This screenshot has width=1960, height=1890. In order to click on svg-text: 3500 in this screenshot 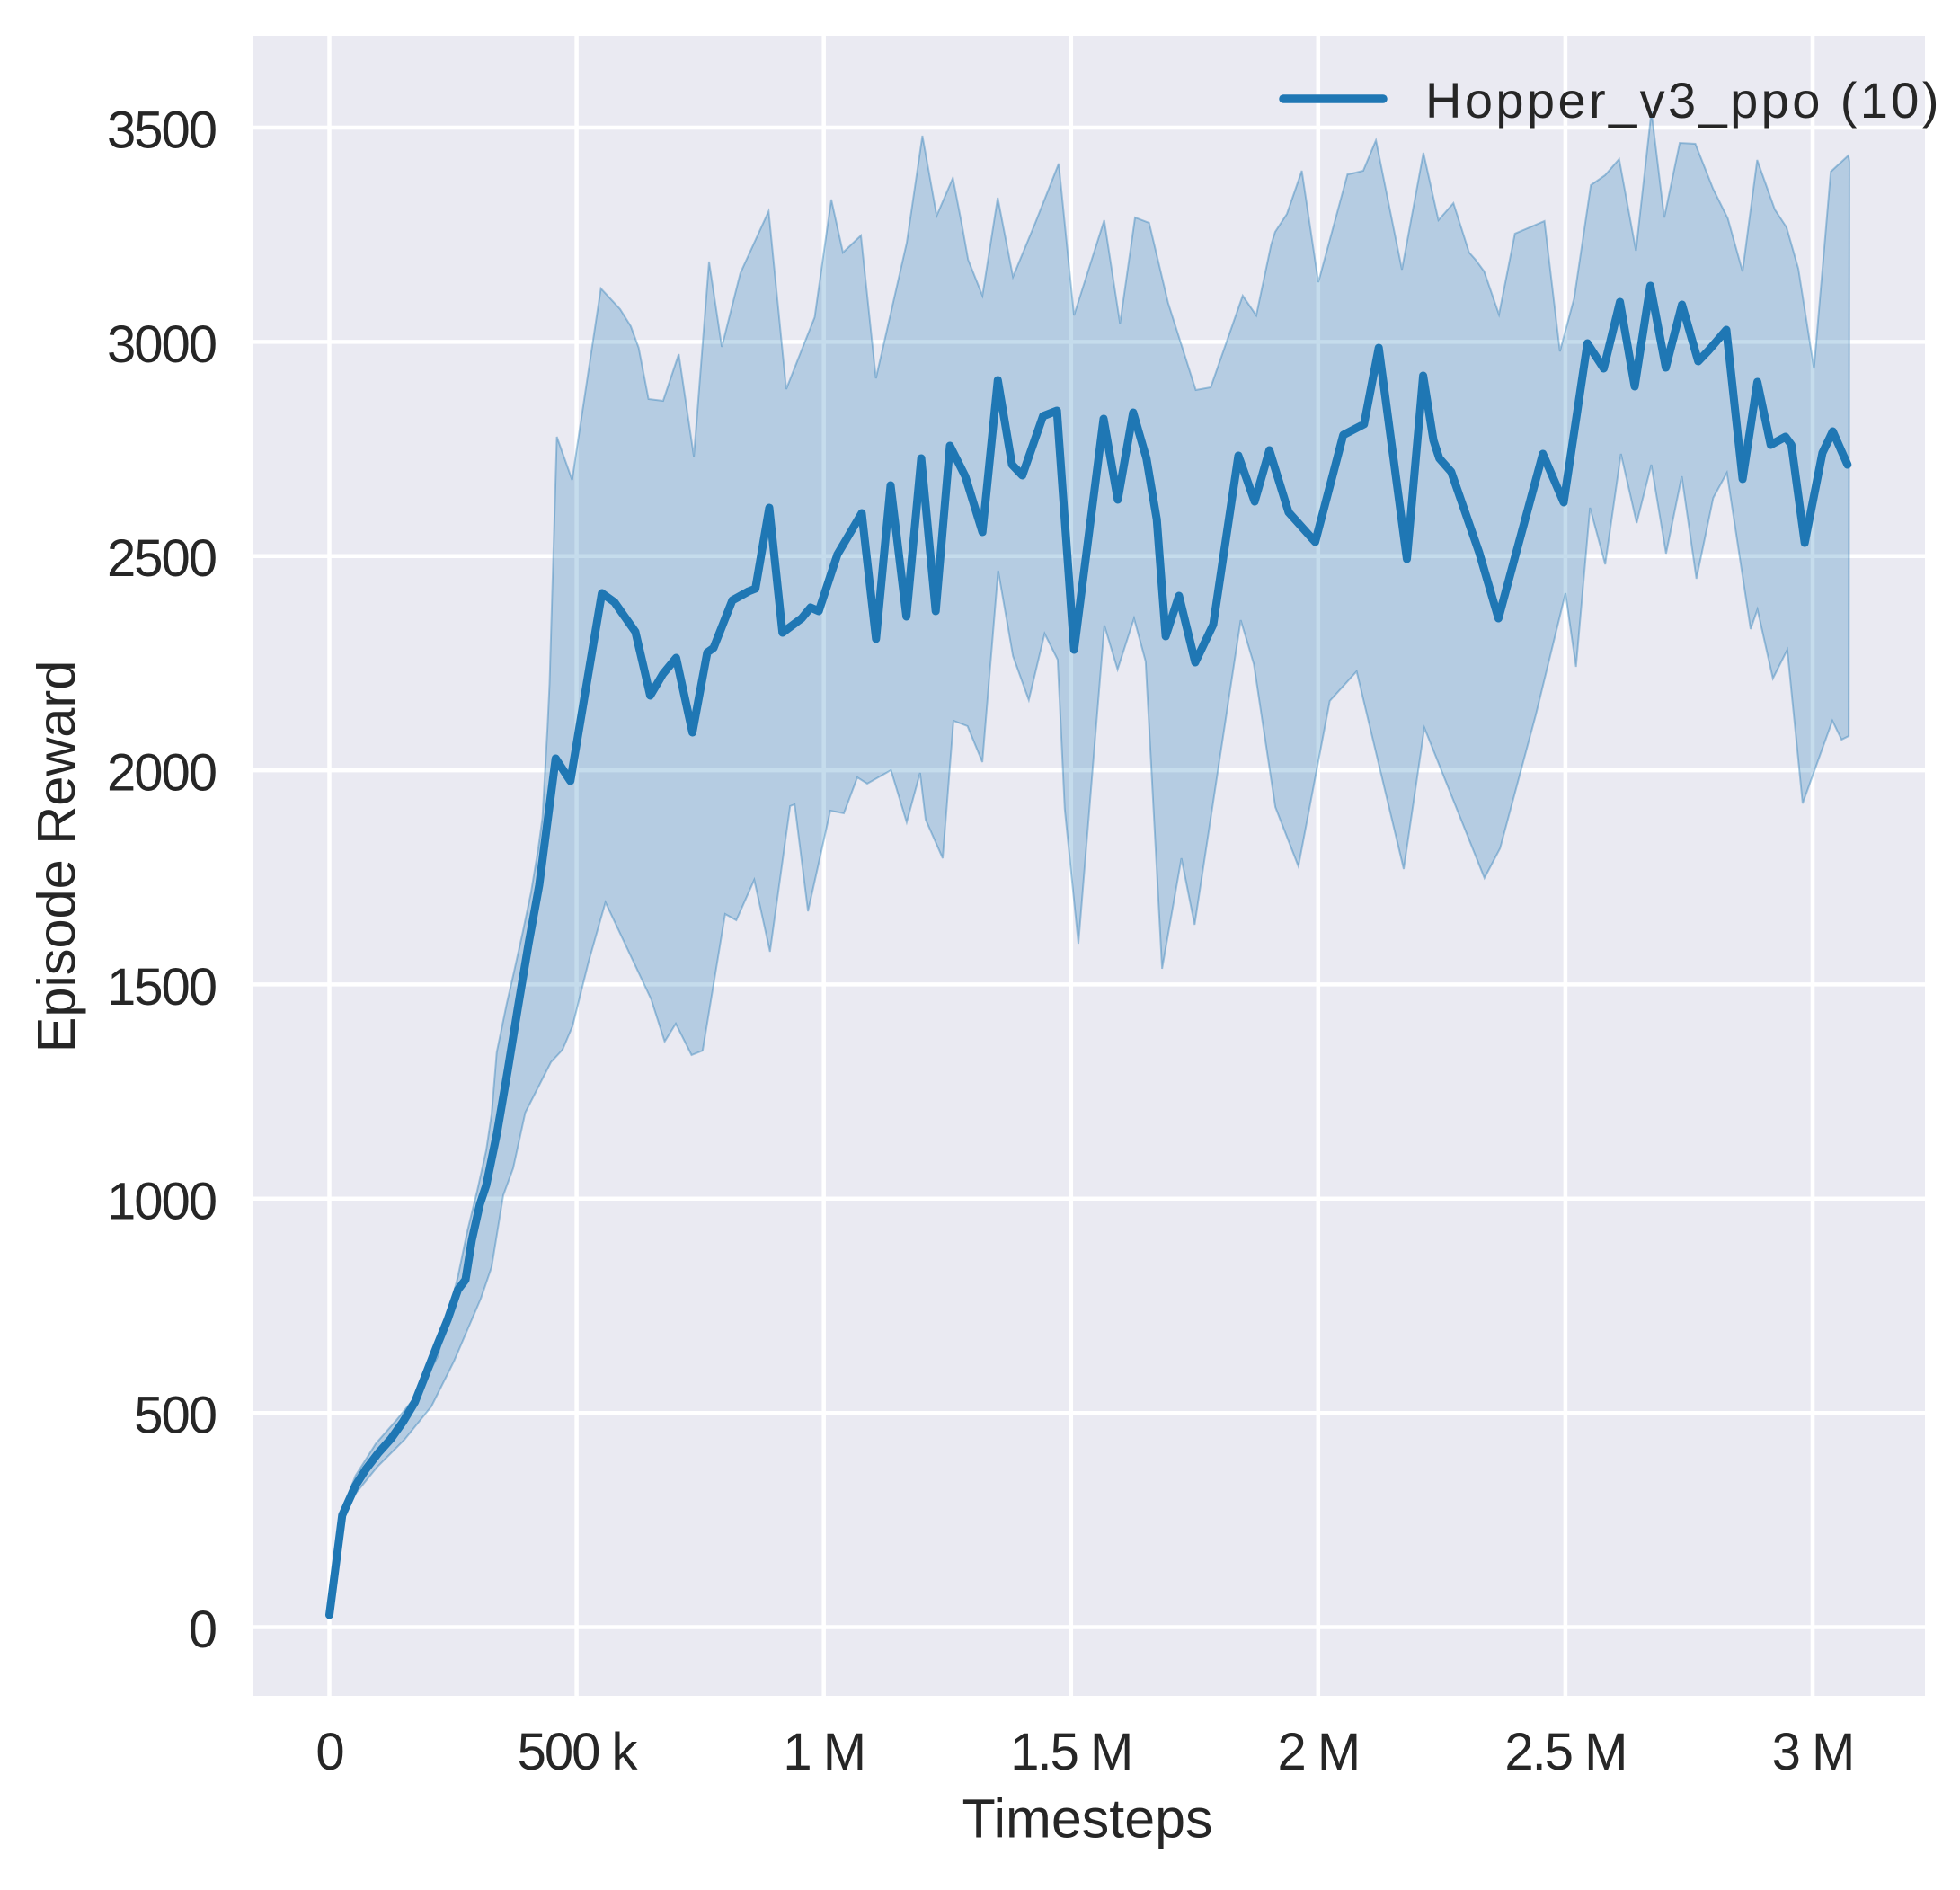, I will do `click(161, 131)`.